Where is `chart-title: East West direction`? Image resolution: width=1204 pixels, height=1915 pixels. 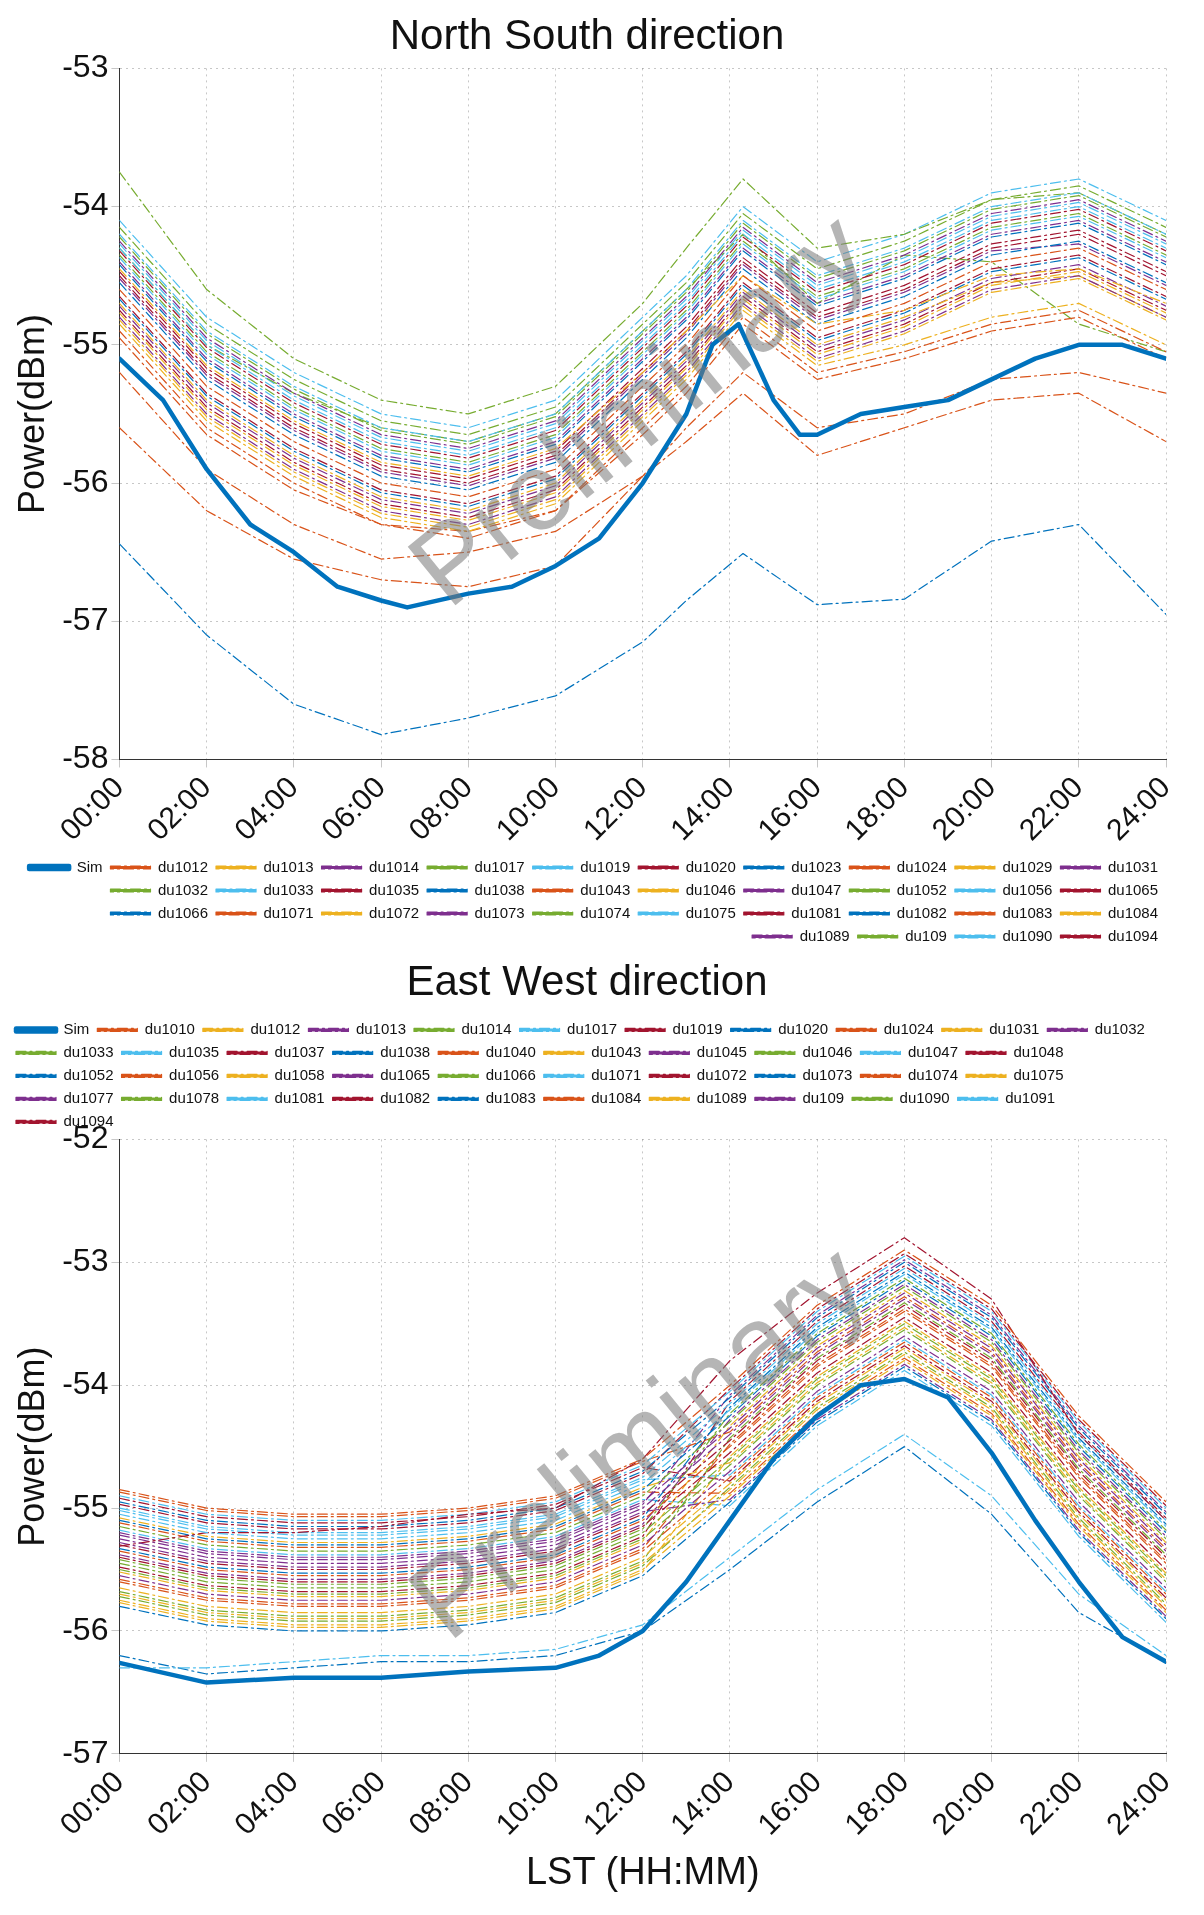
chart-title: East West direction is located at coordinates (587, 980).